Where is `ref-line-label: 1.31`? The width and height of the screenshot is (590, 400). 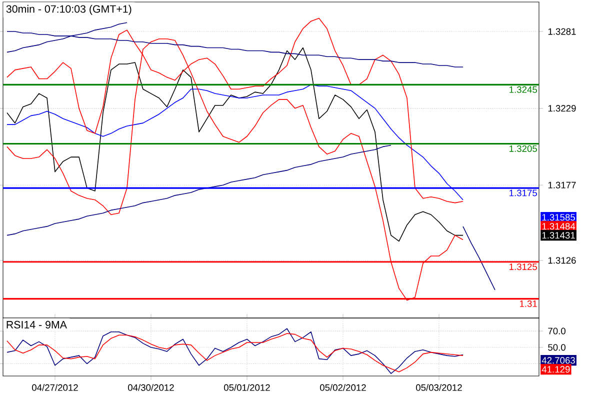 ref-line-label: 1.31 is located at coordinates (528, 303).